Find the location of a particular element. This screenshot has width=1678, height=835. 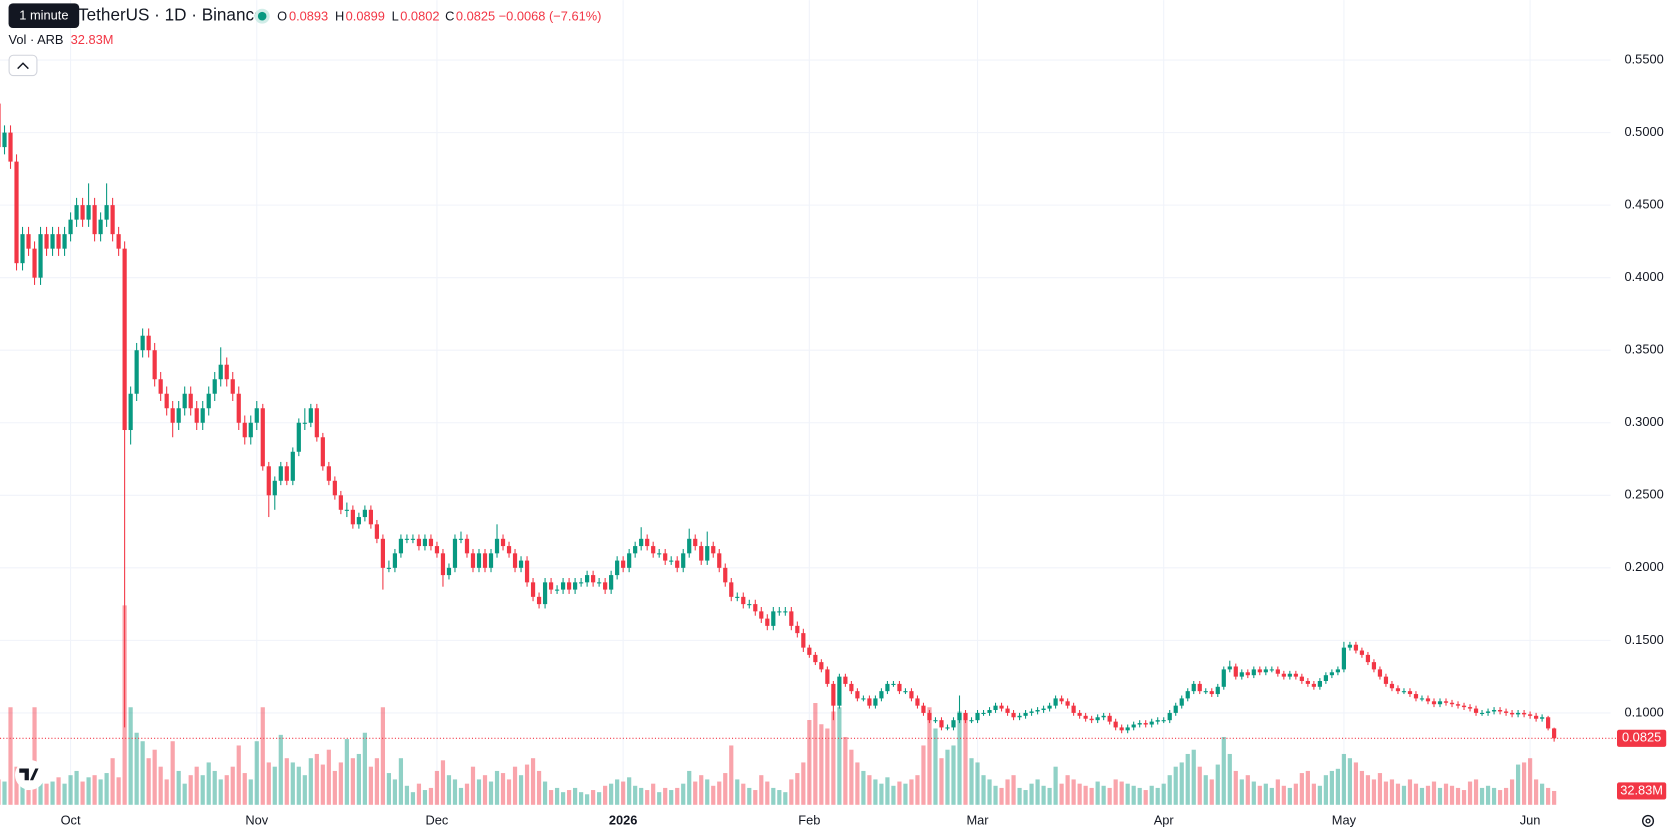

legend-high: 0.0899 is located at coordinates (365, 16).